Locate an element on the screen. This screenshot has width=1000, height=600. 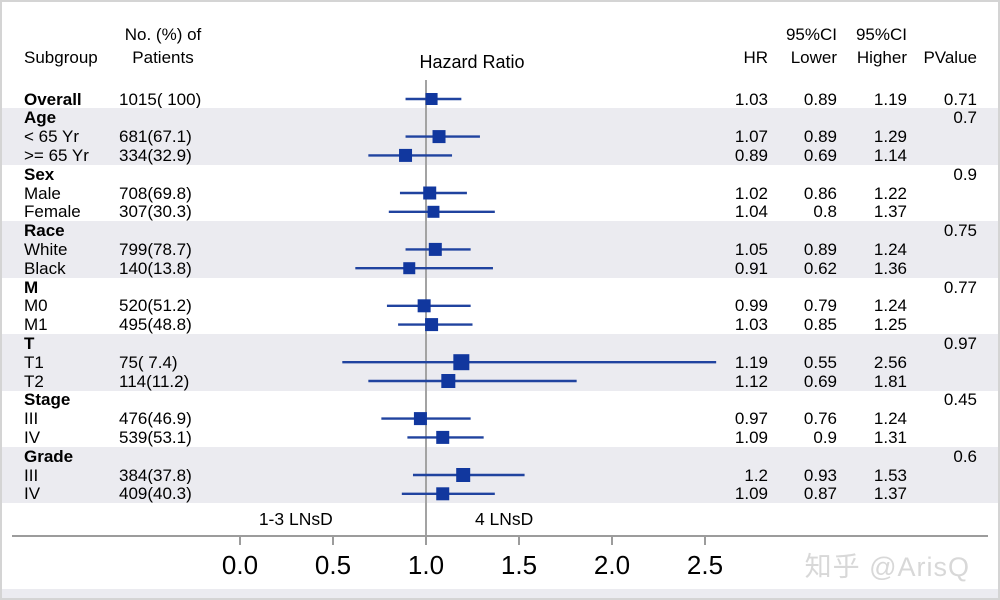
row-patients-value: 334(32.9) is located at coordinates (155, 155).